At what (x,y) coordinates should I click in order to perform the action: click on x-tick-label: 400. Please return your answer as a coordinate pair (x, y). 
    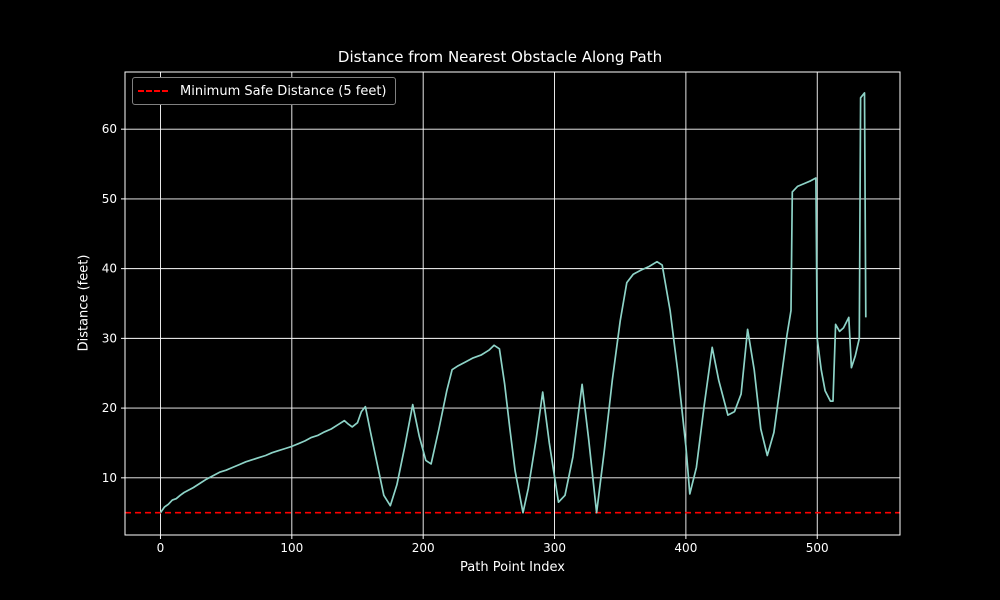
    Looking at the image, I should click on (685, 548).